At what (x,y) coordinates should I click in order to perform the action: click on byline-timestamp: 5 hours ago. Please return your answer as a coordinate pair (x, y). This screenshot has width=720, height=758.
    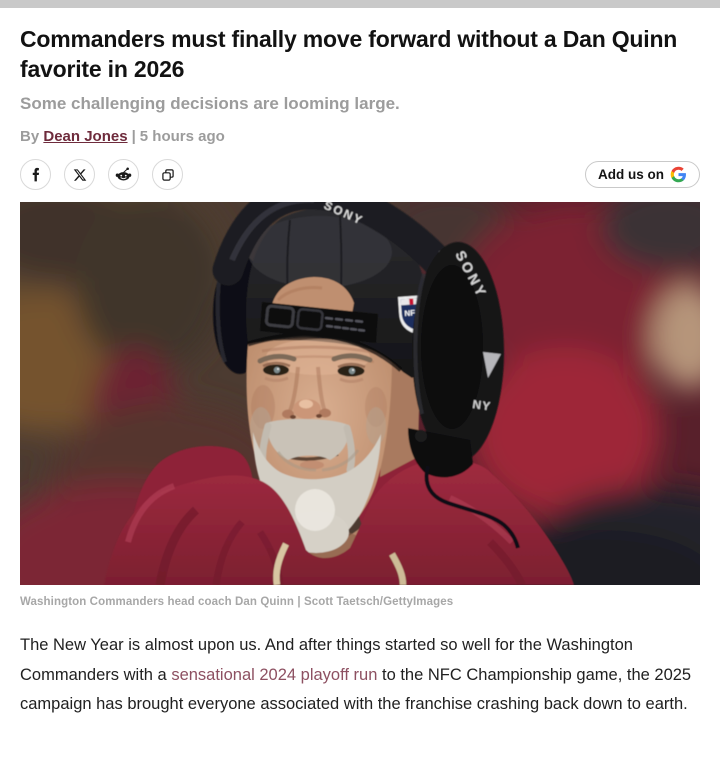
    Looking at the image, I should click on (182, 136).